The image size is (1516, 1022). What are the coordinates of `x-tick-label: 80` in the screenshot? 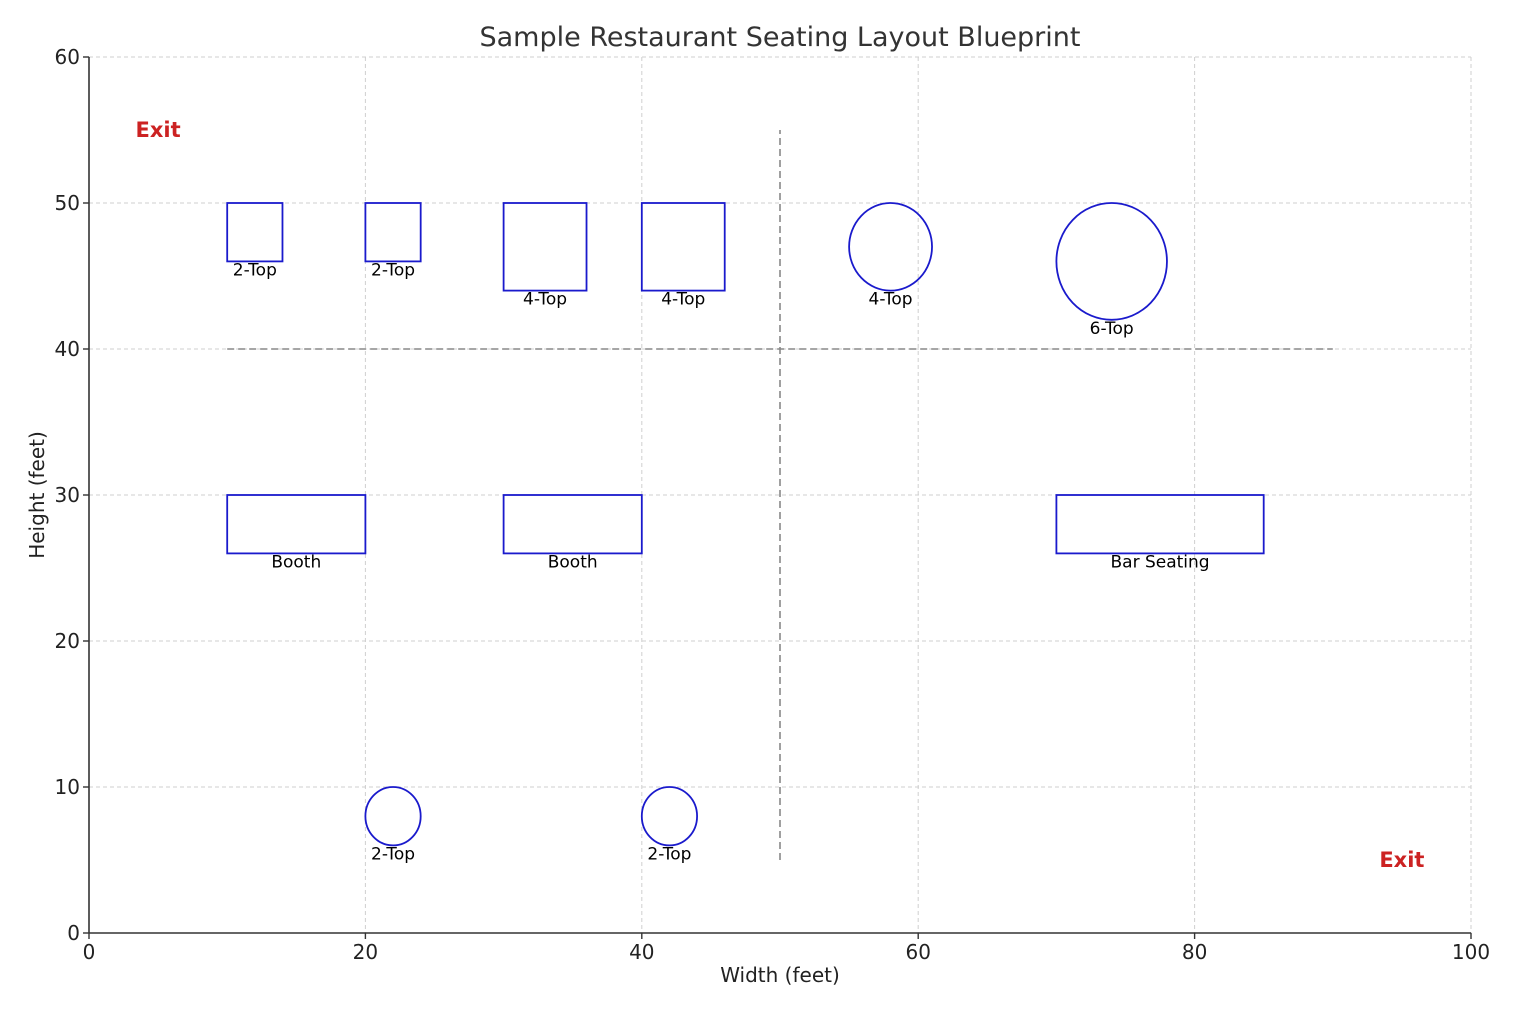 It's located at (1194, 952).